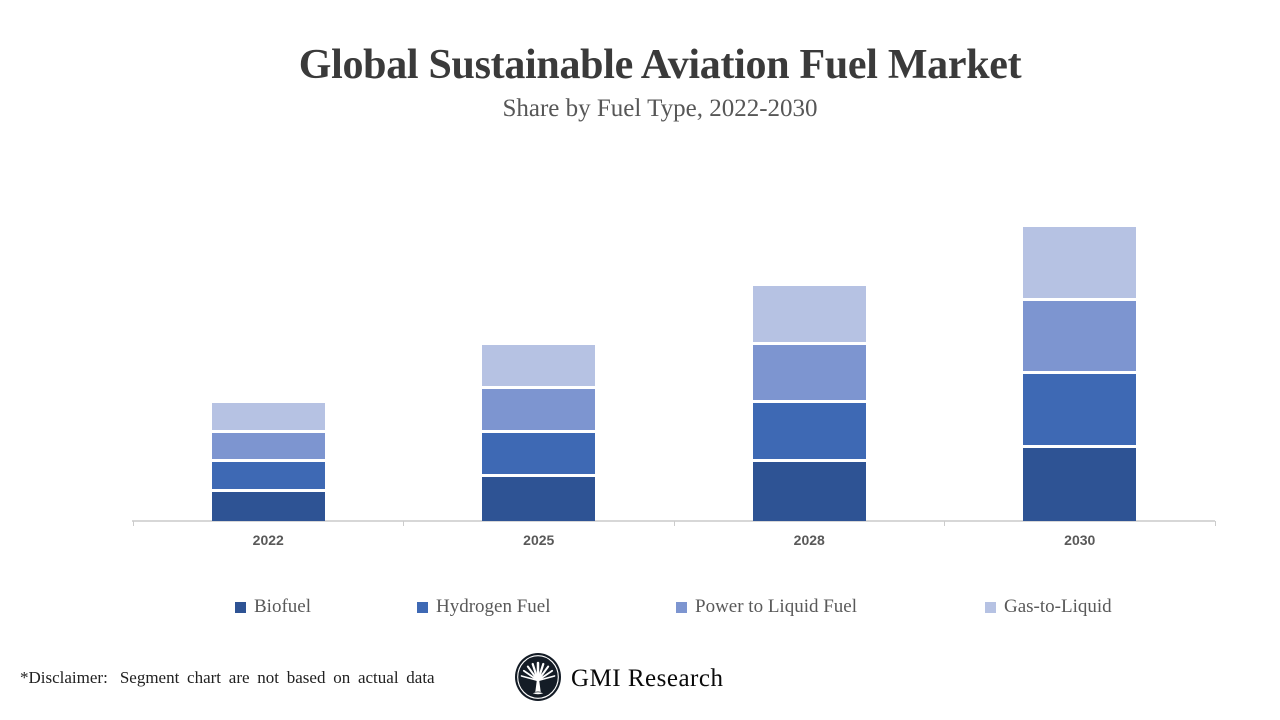  I want to click on gmi-palm-logo-icon, so click(538, 679).